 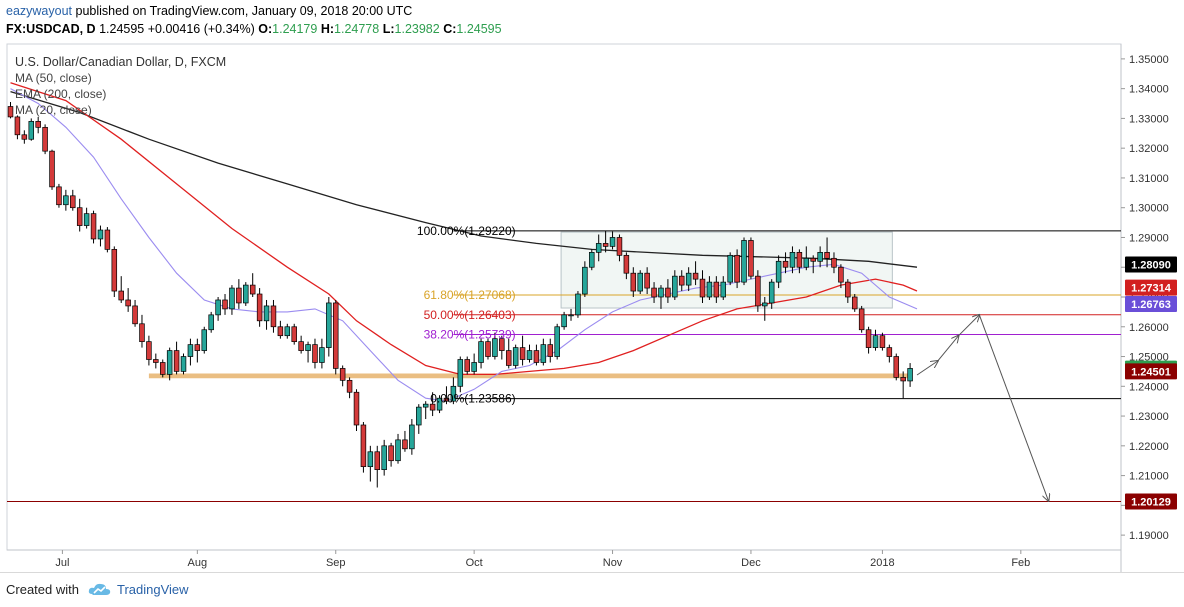 What do you see at coordinates (201, 29) in the screenshot?
I see `price-change: +0.00416 (+0.34%)` at bounding box center [201, 29].